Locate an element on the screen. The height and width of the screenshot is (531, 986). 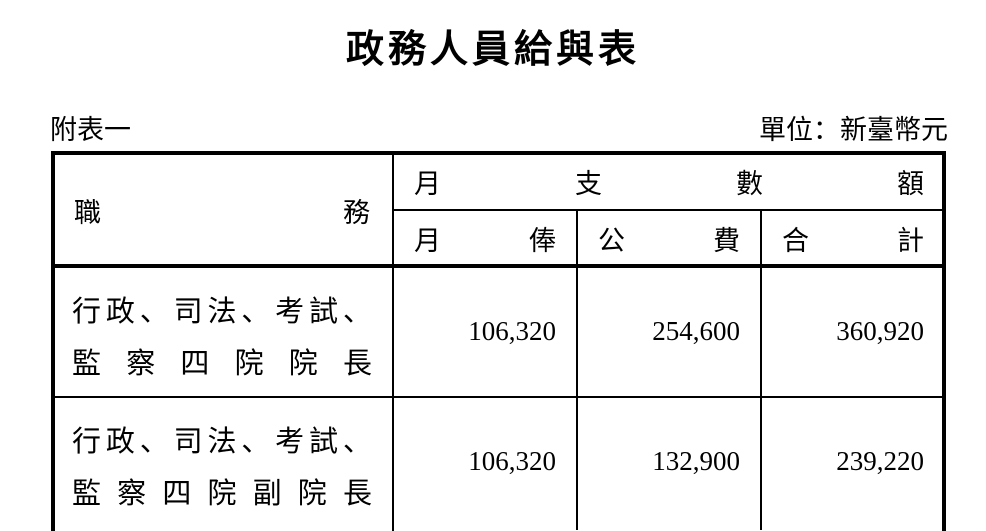
table-note: 附表一 is located at coordinates (90, 130).